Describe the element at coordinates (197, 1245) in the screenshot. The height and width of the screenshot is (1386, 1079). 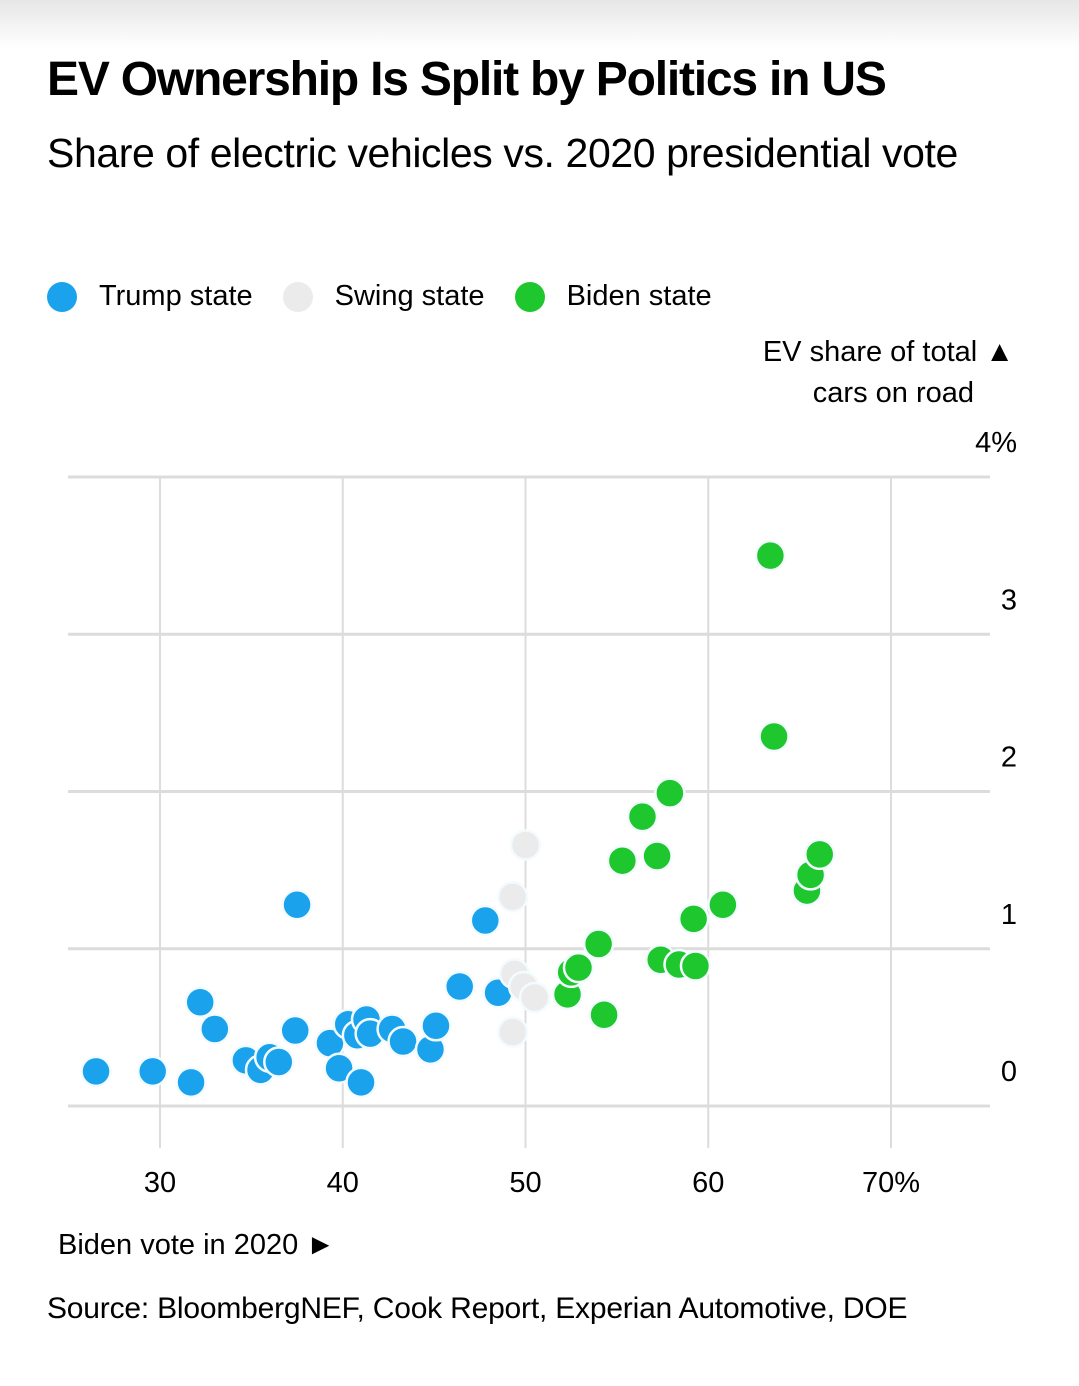
I see `x-axis-label: Biden vote in 2020 ►` at that location.